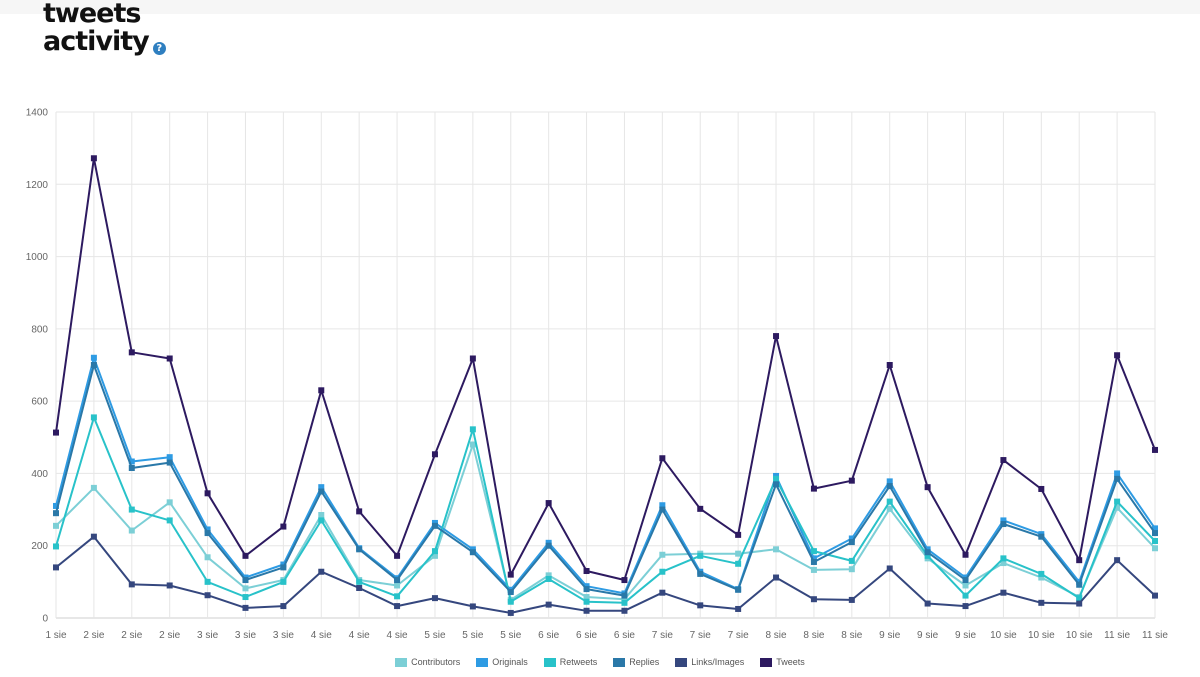 The width and height of the screenshot is (1200, 677). I want to click on legend-item: Replies, so click(636, 662).